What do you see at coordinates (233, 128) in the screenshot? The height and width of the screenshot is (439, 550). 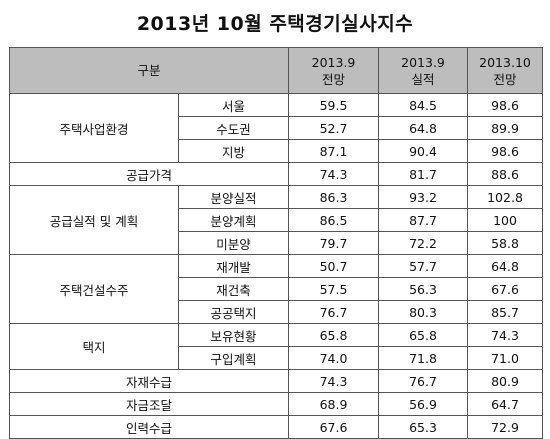 I see `sub-label: 수도권` at bounding box center [233, 128].